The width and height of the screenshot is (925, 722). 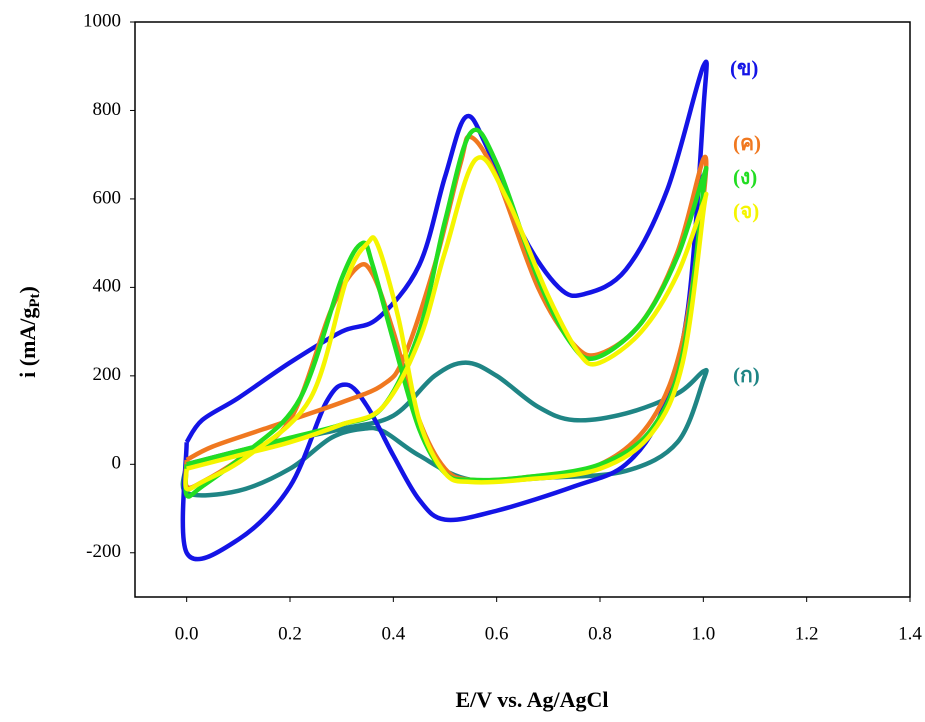 What do you see at coordinates (393, 633) in the screenshot?
I see `x-tick-label: 0.4` at bounding box center [393, 633].